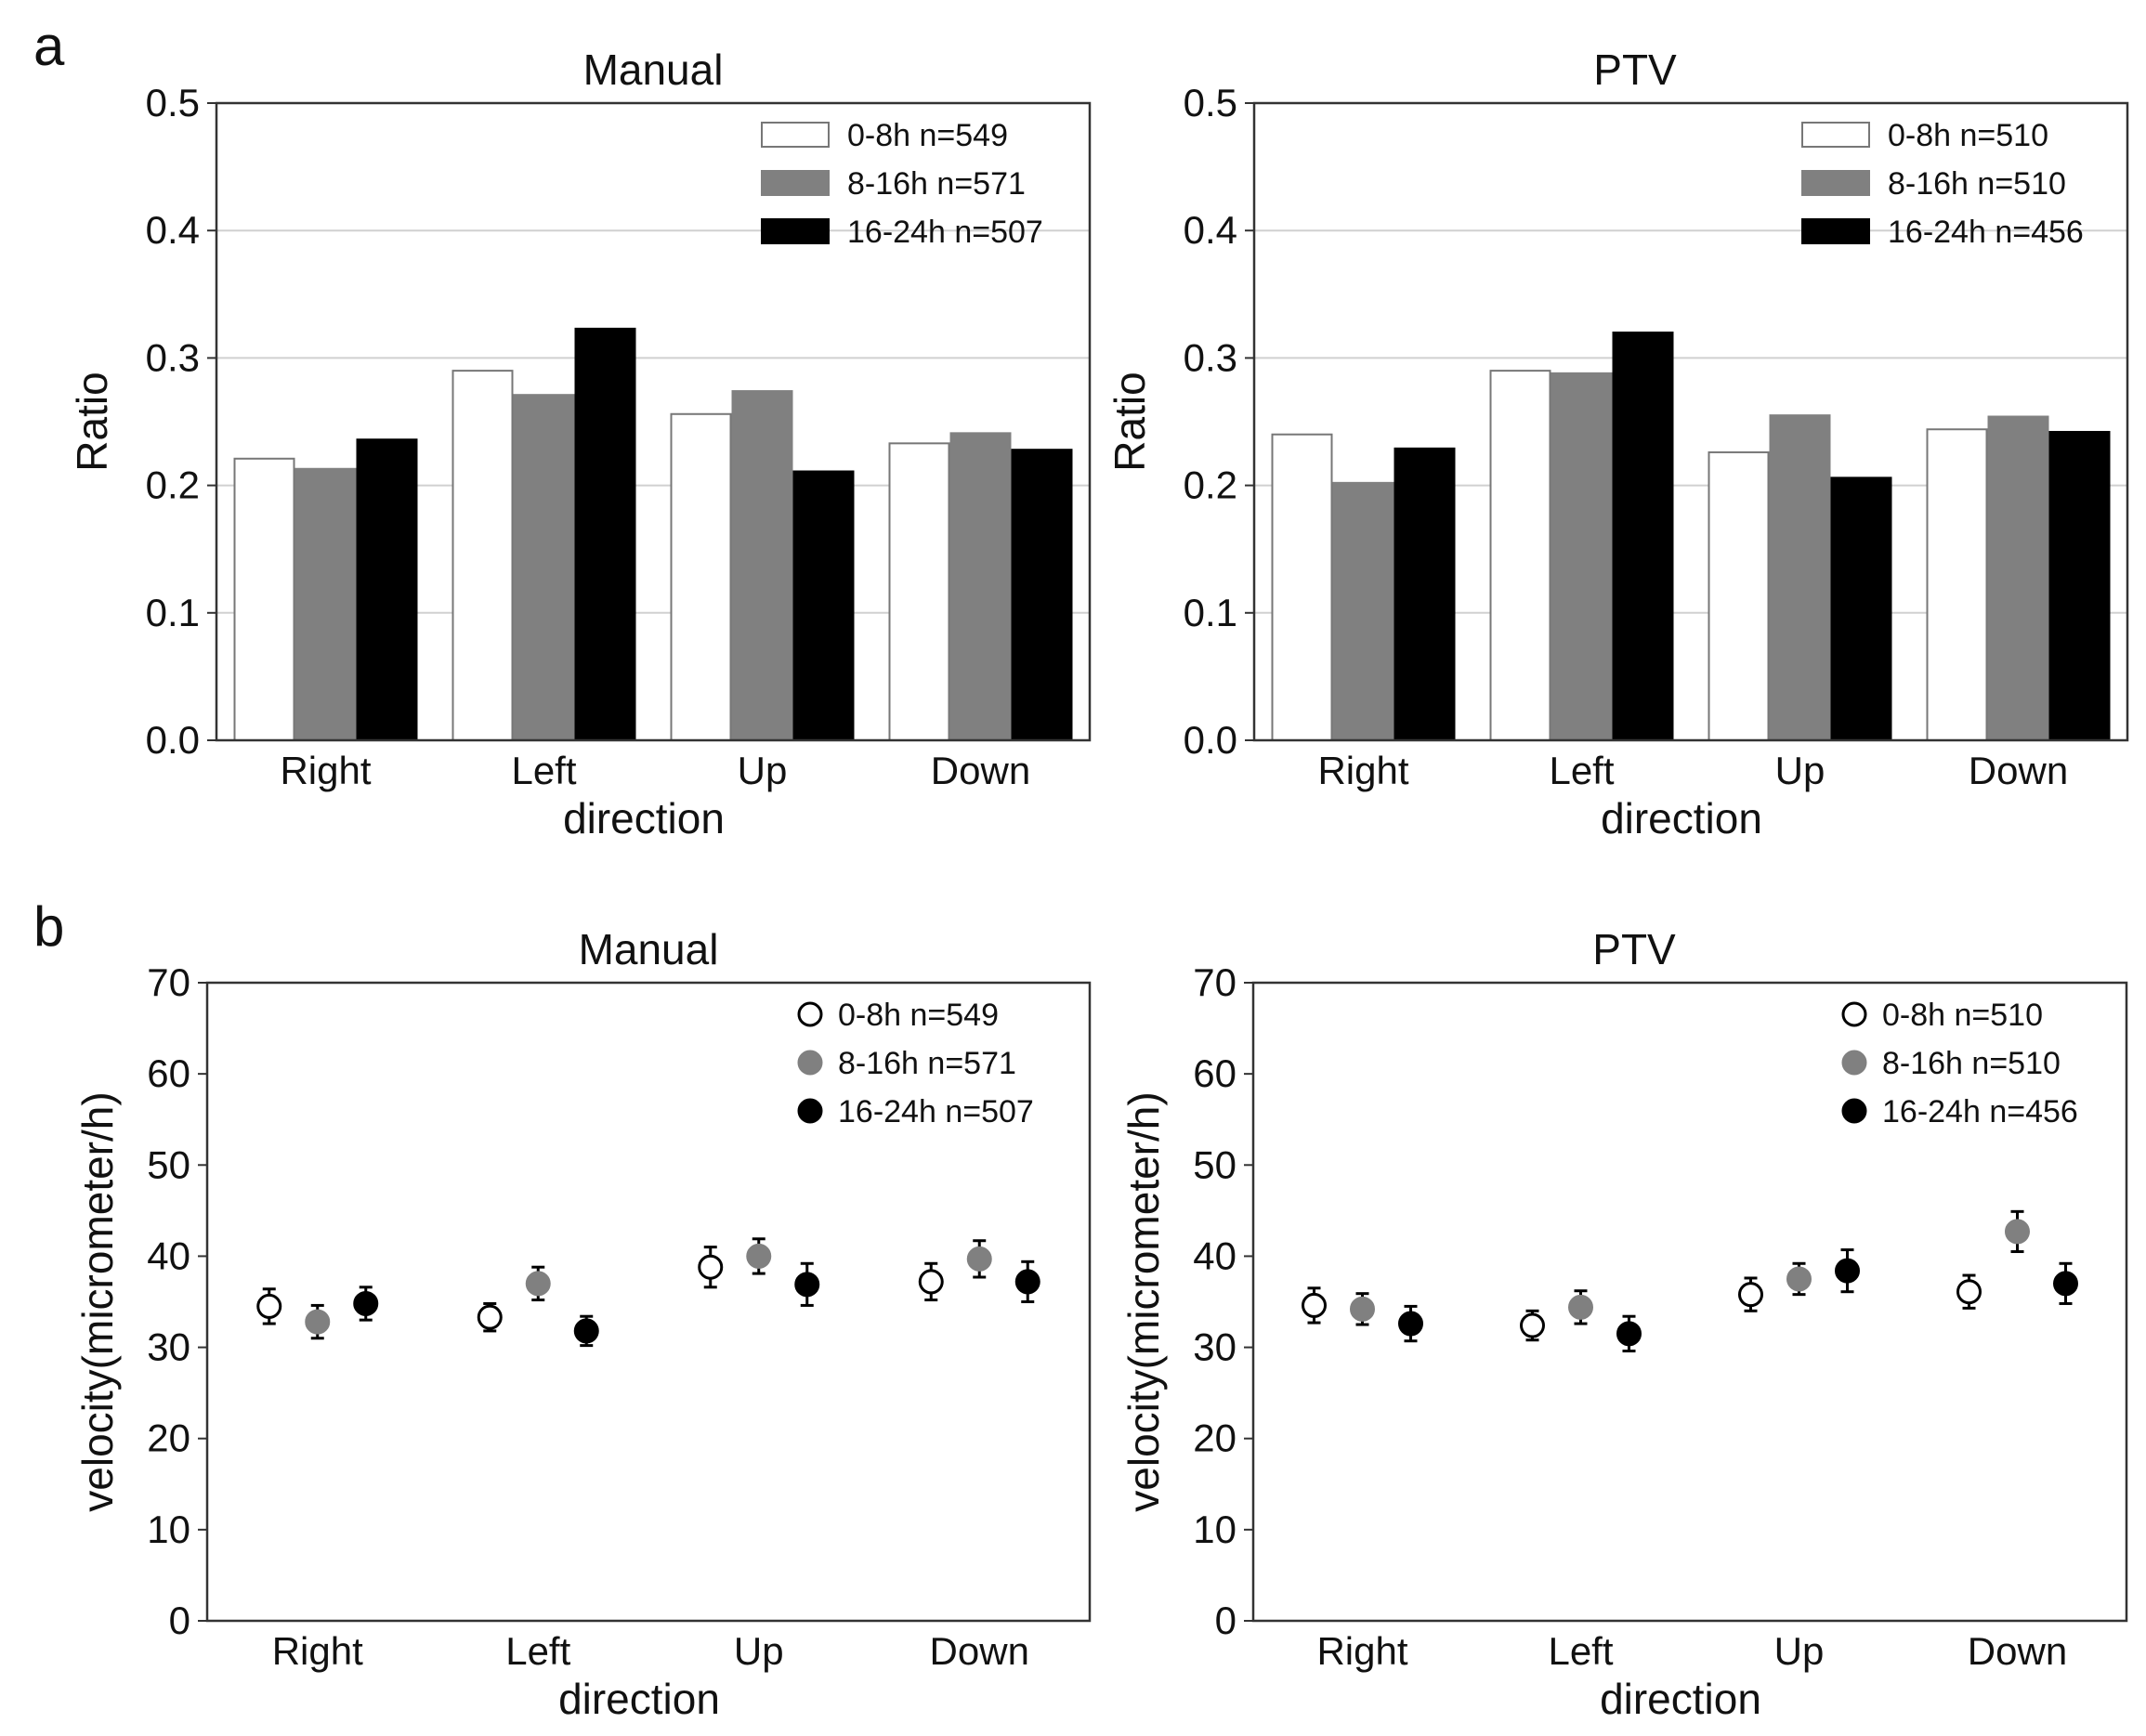 The height and width of the screenshot is (1736, 2146). I want to click on legend-label-3: 16-24h n=507, so click(936, 1111).